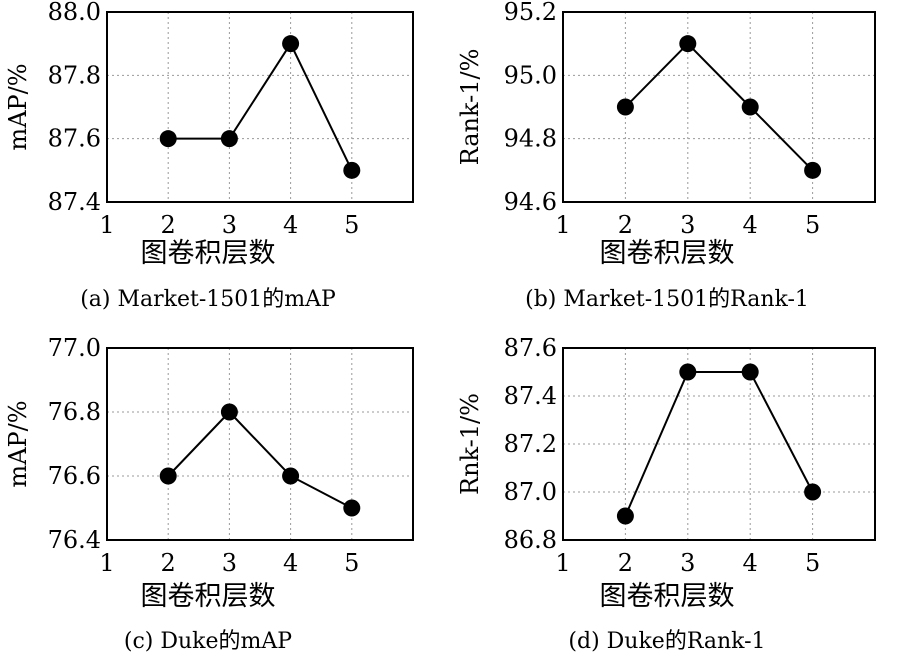 This screenshot has height=667, width=905. I want to click on y-axis-label: Rnk-1/%, so click(470, 444).